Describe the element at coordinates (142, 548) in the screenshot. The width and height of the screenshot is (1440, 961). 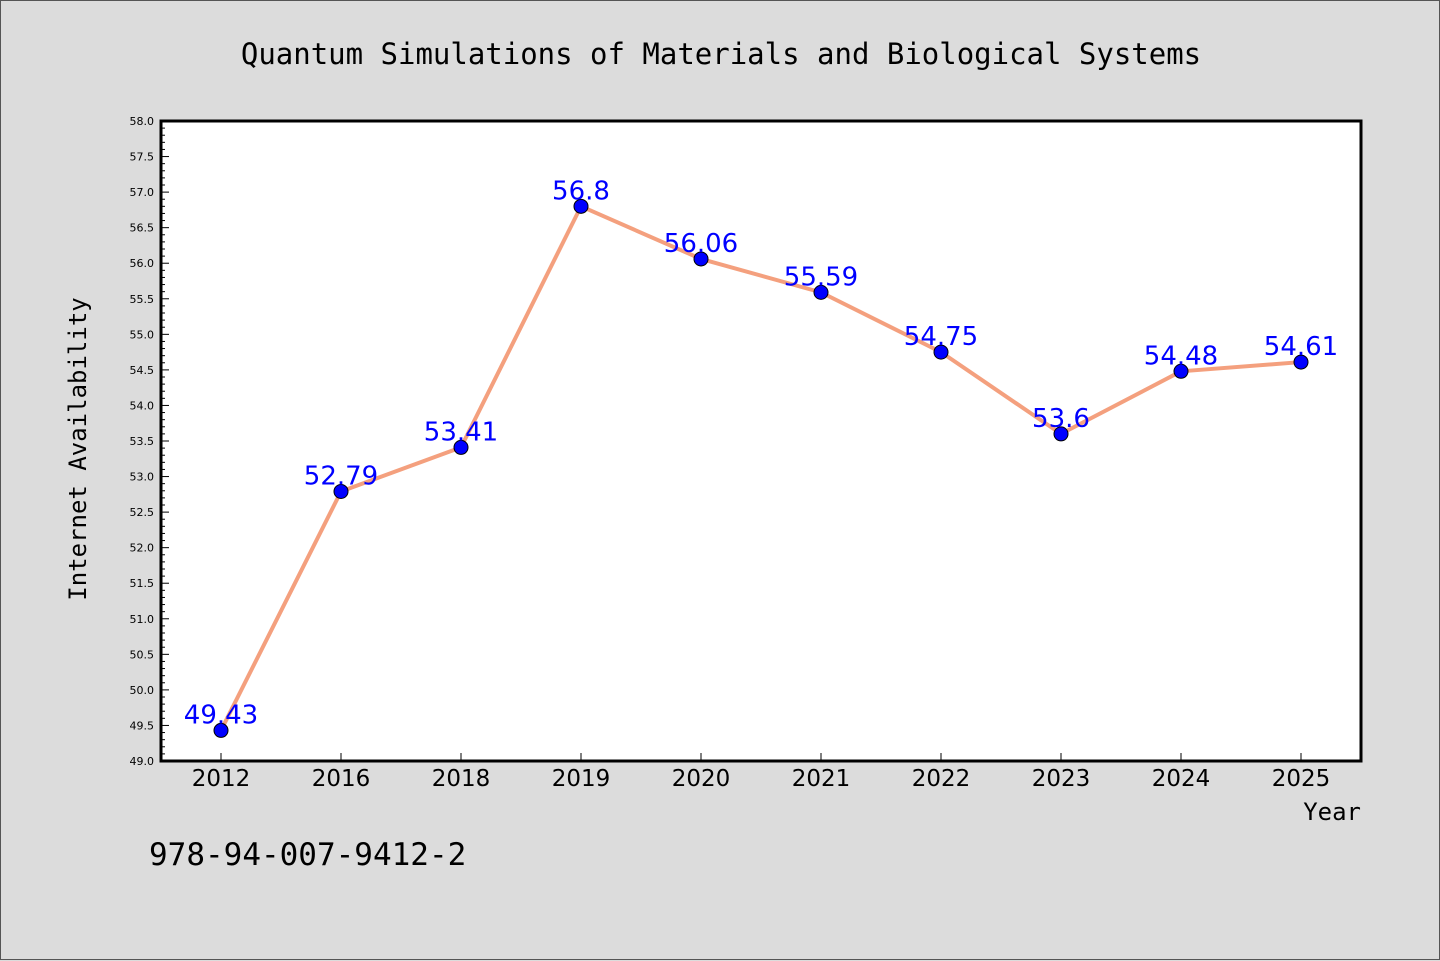
I see `y-tick-label: 52.0` at that location.